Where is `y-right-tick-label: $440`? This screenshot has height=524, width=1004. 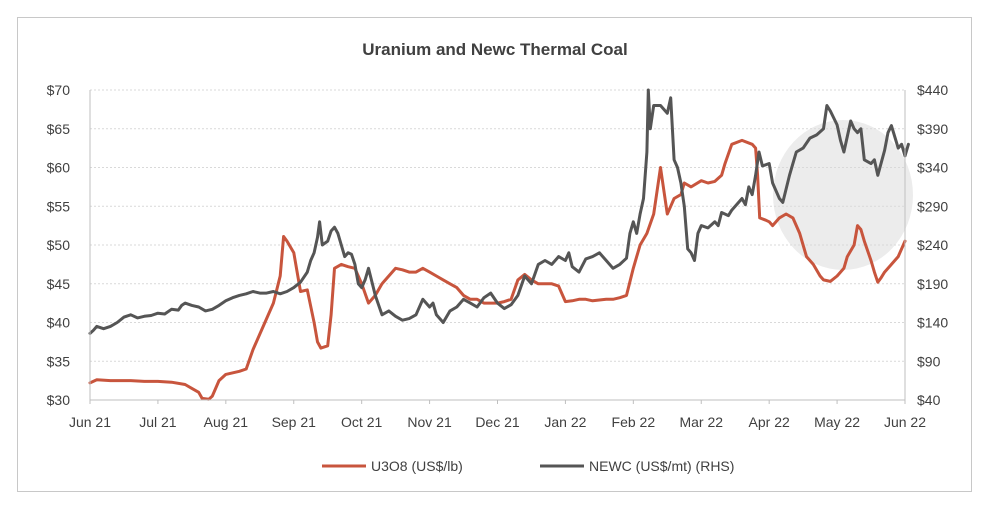
y-right-tick-label: $440 is located at coordinates (932, 90).